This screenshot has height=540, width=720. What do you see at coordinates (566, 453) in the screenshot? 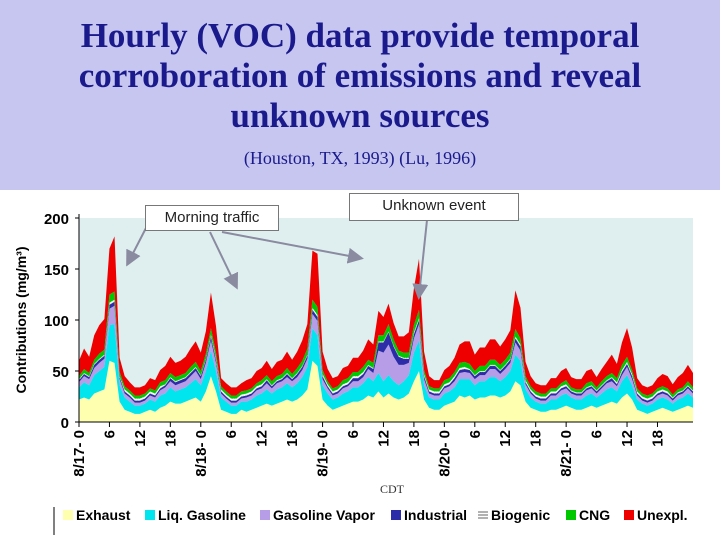
I see `x-tick-label: 8/21- 0` at bounding box center [566, 453].